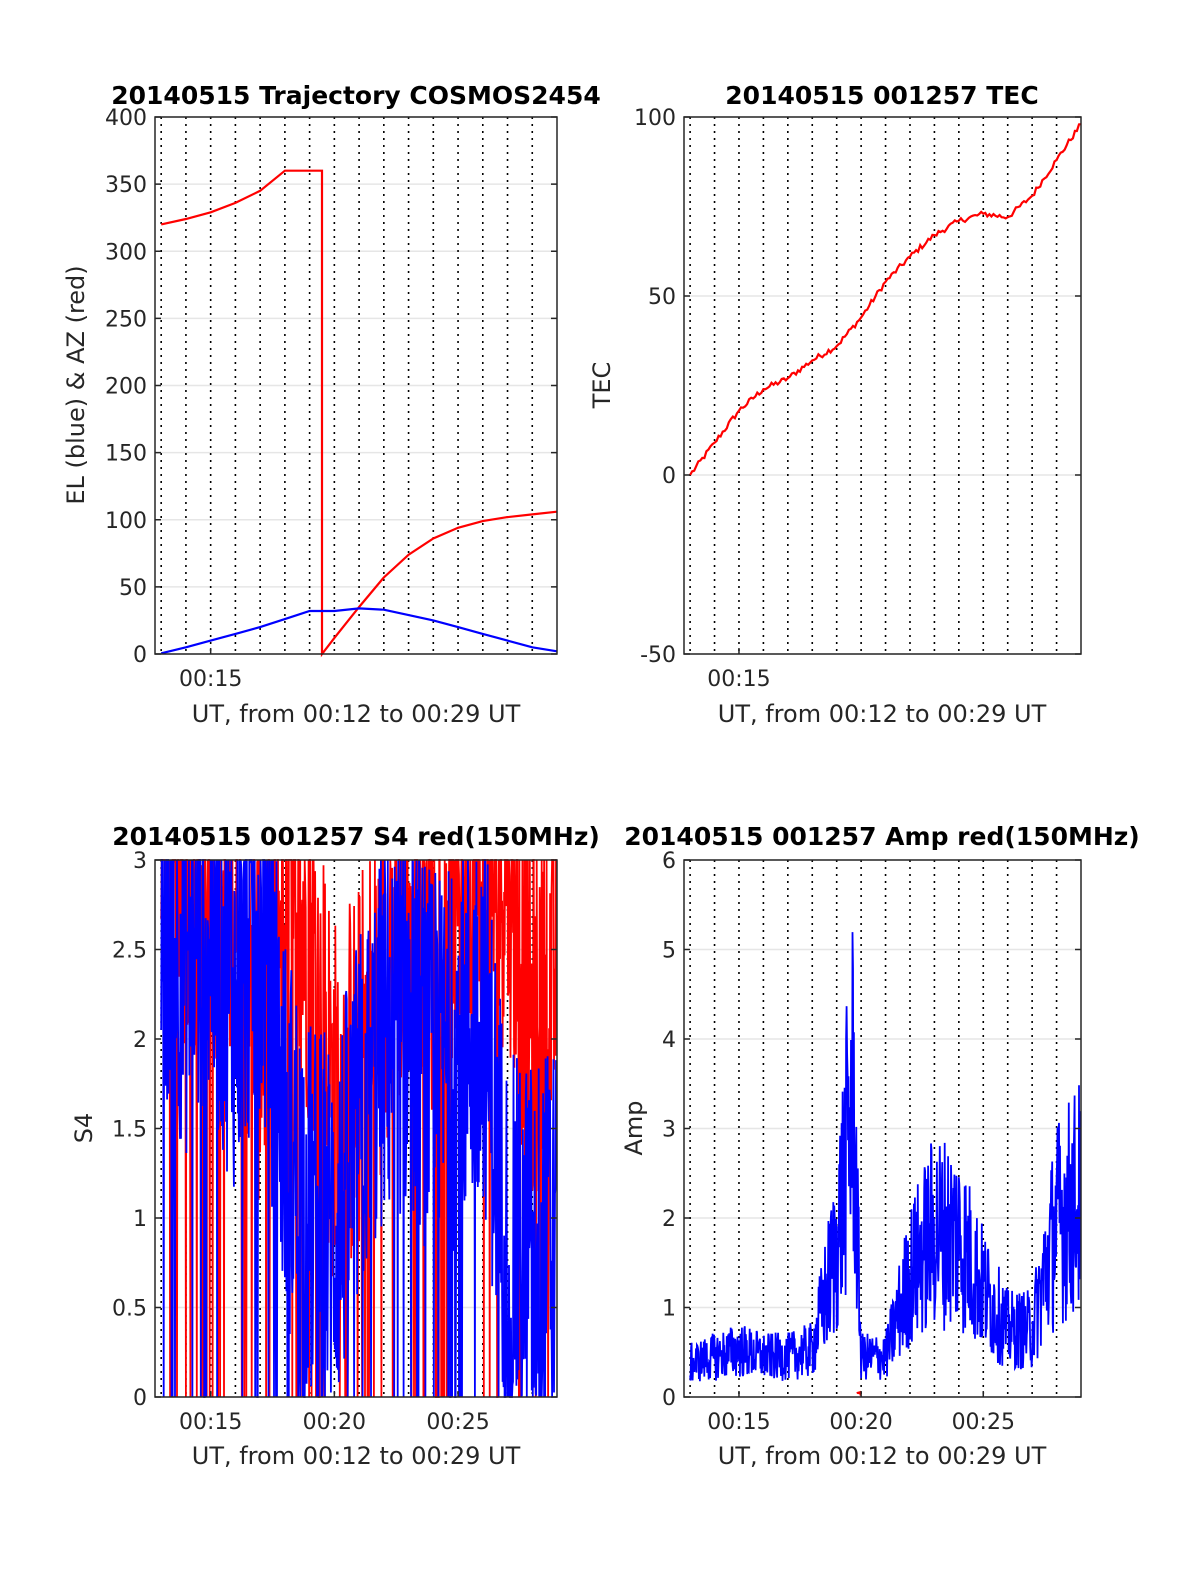  I want to click on y-tick-label: 300, so click(126, 252).